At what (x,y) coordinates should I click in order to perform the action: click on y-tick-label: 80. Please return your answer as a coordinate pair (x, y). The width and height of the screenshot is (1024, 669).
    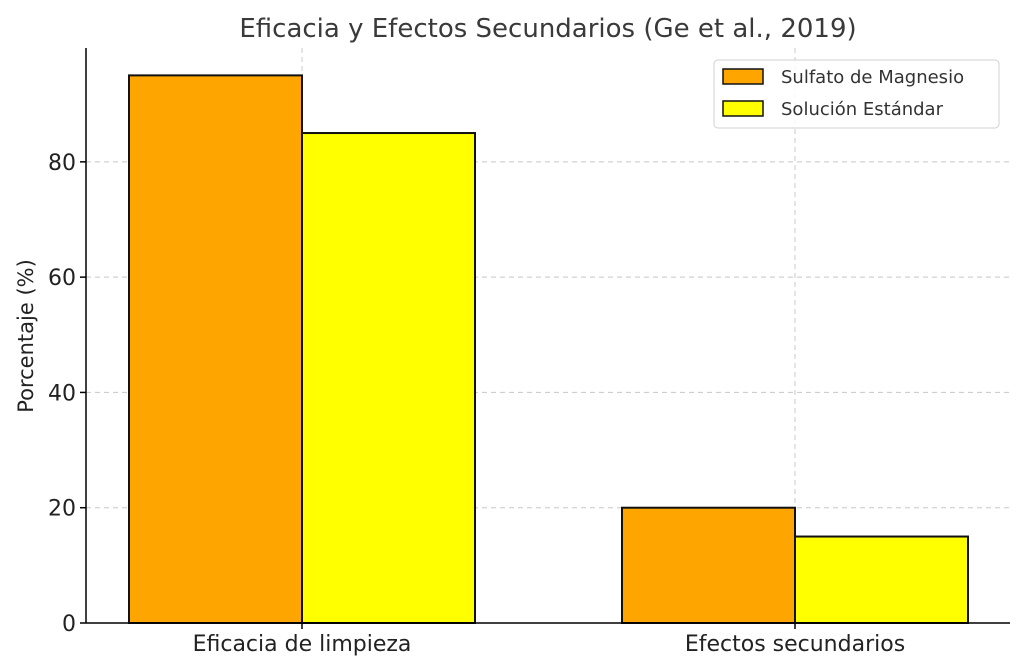
    Looking at the image, I should click on (62, 163).